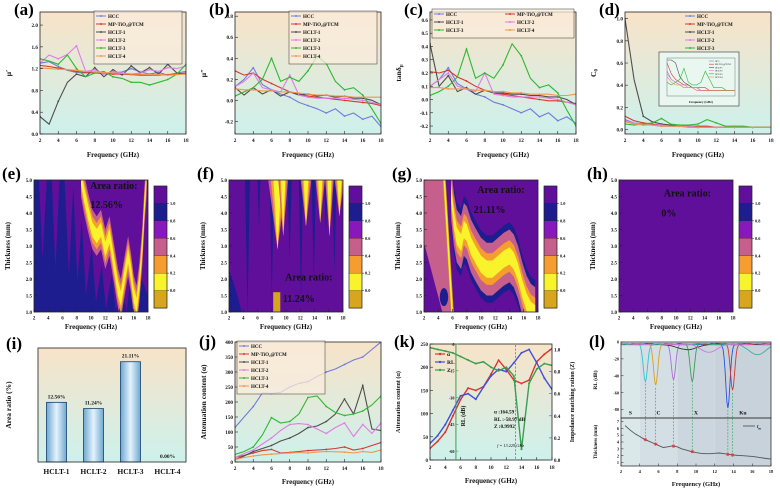 The height and width of the screenshot is (497, 780). Describe the element at coordinates (130, 471) in the screenshot. I see `bar-category-label: HCLT-3` at that location.